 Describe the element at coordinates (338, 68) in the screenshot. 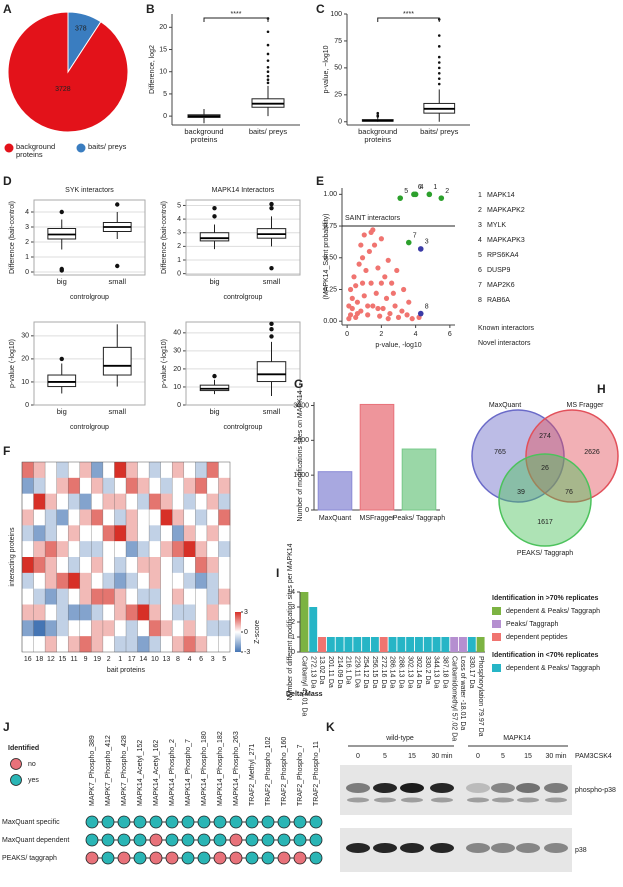

I see `y-tick-label: 50` at that location.